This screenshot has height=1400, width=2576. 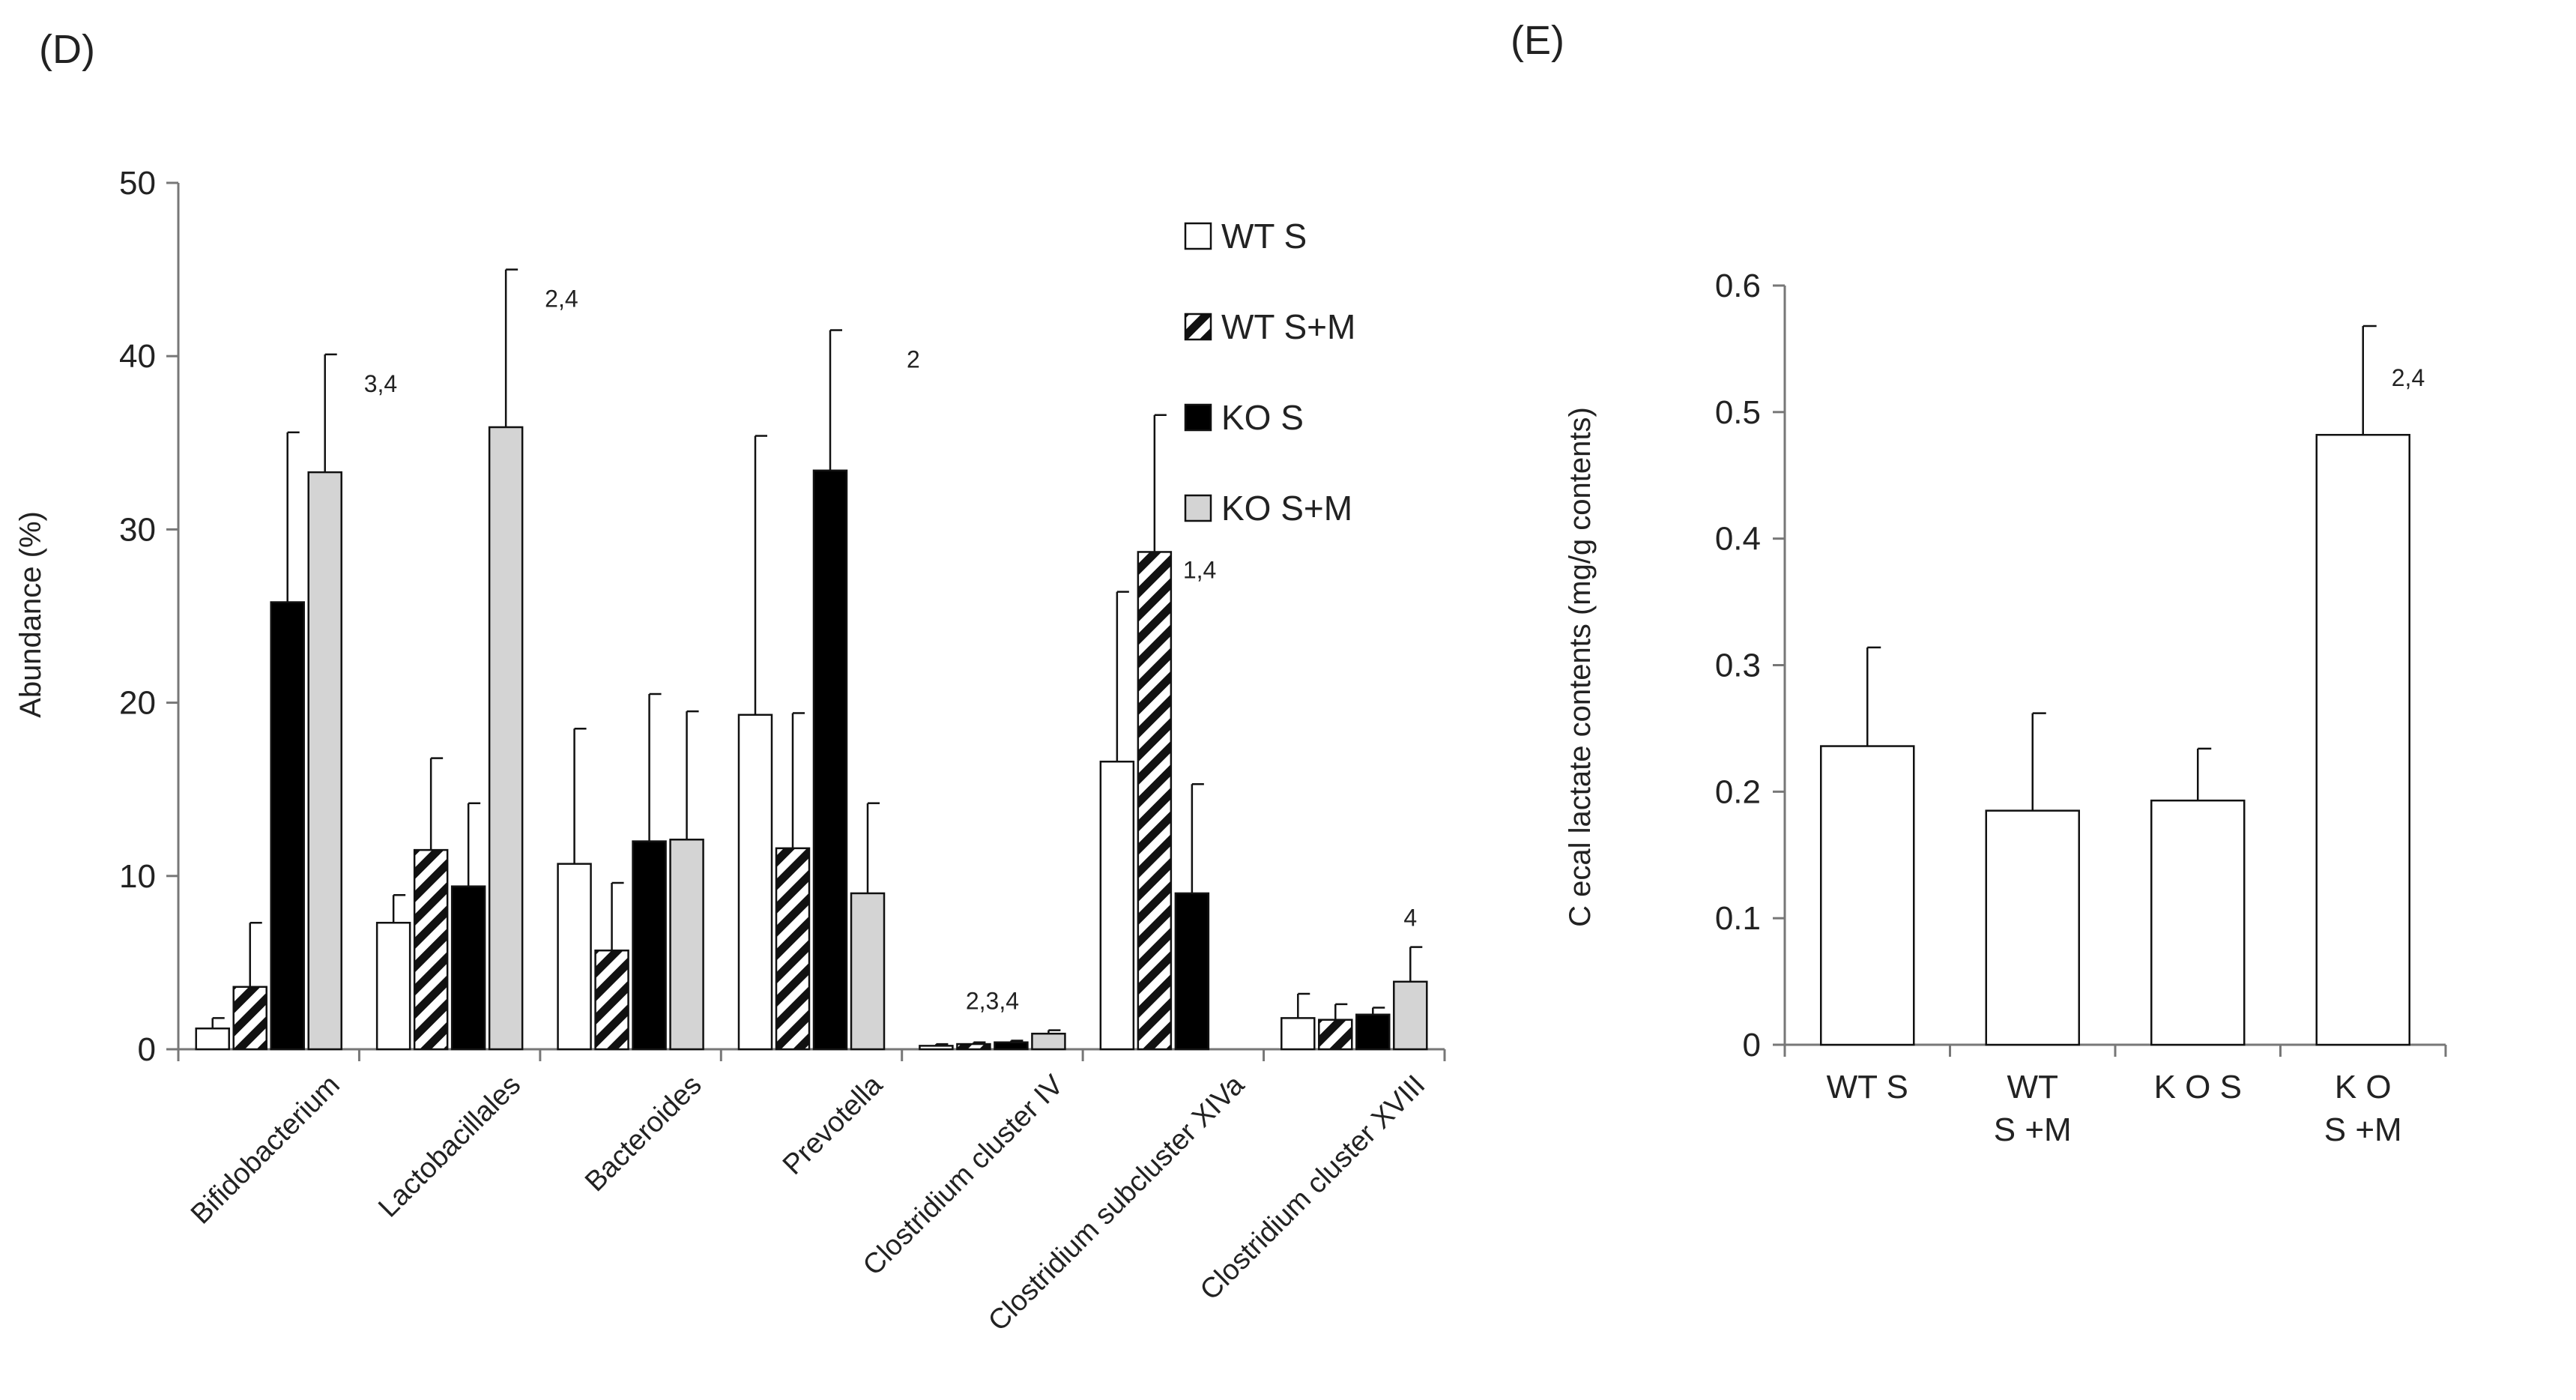 What do you see at coordinates (212, 1039) in the screenshot?
I see `bar-bifidobacterium-wt-s` at bounding box center [212, 1039].